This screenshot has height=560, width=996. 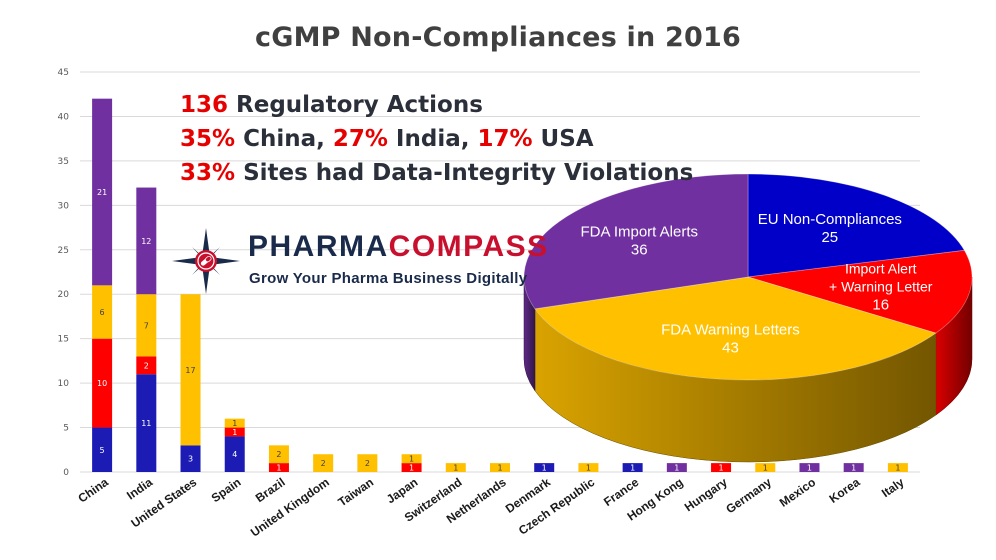 What do you see at coordinates (730, 329) in the screenshot?
I see `pie-slice-label: FDA Warning Letters` at bounding box center [730, 329].